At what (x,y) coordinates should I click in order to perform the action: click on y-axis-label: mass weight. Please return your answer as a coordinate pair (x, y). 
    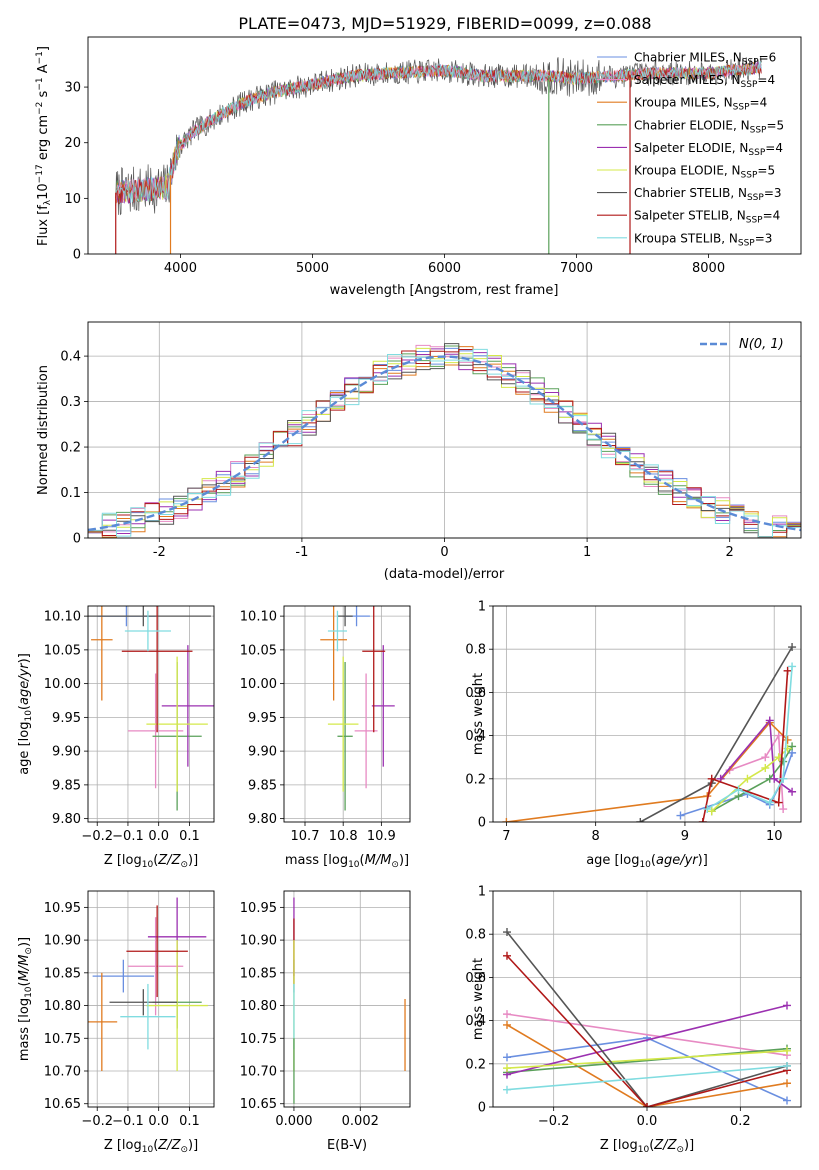
    Looking at the image, I should click on (478, 714).